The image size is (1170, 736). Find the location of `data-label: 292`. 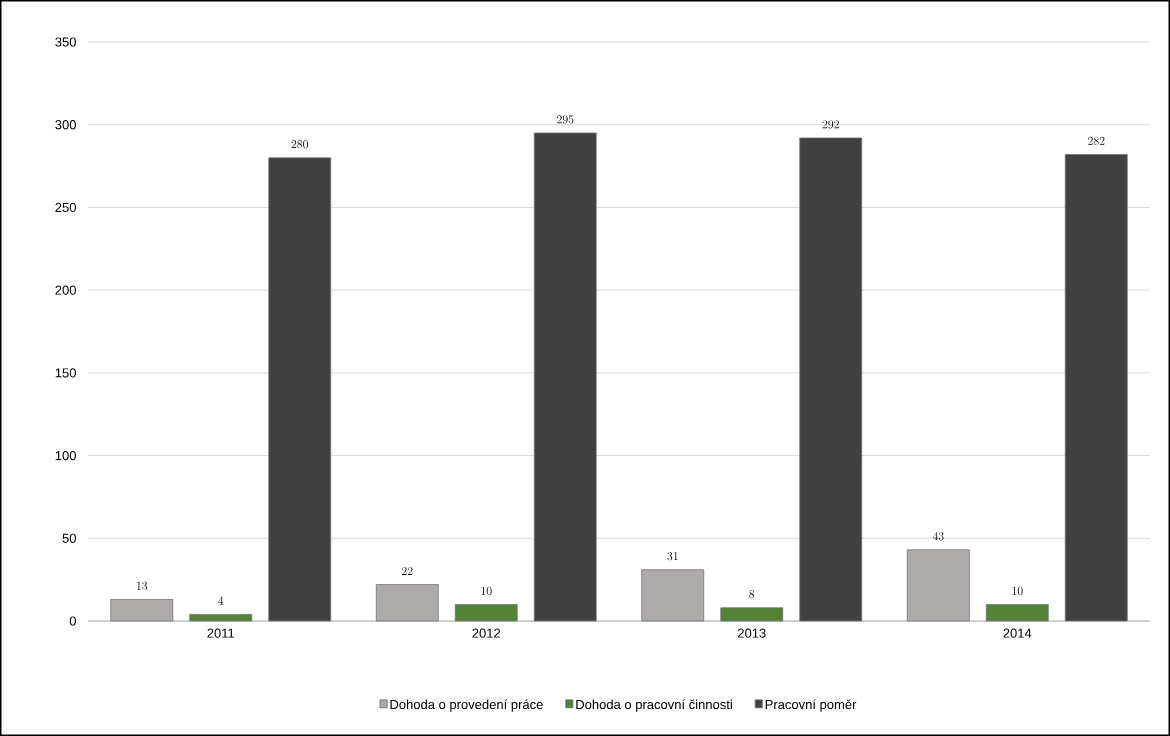

data-label: 292 is located at coordinates (830, 124).